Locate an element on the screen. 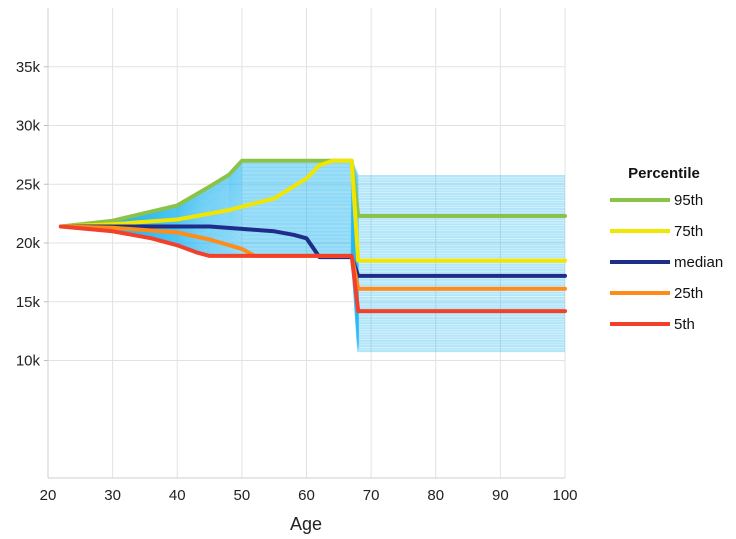 The image size is (736, 539). x-tick-label: 40 is located at coordinates (177, 495).